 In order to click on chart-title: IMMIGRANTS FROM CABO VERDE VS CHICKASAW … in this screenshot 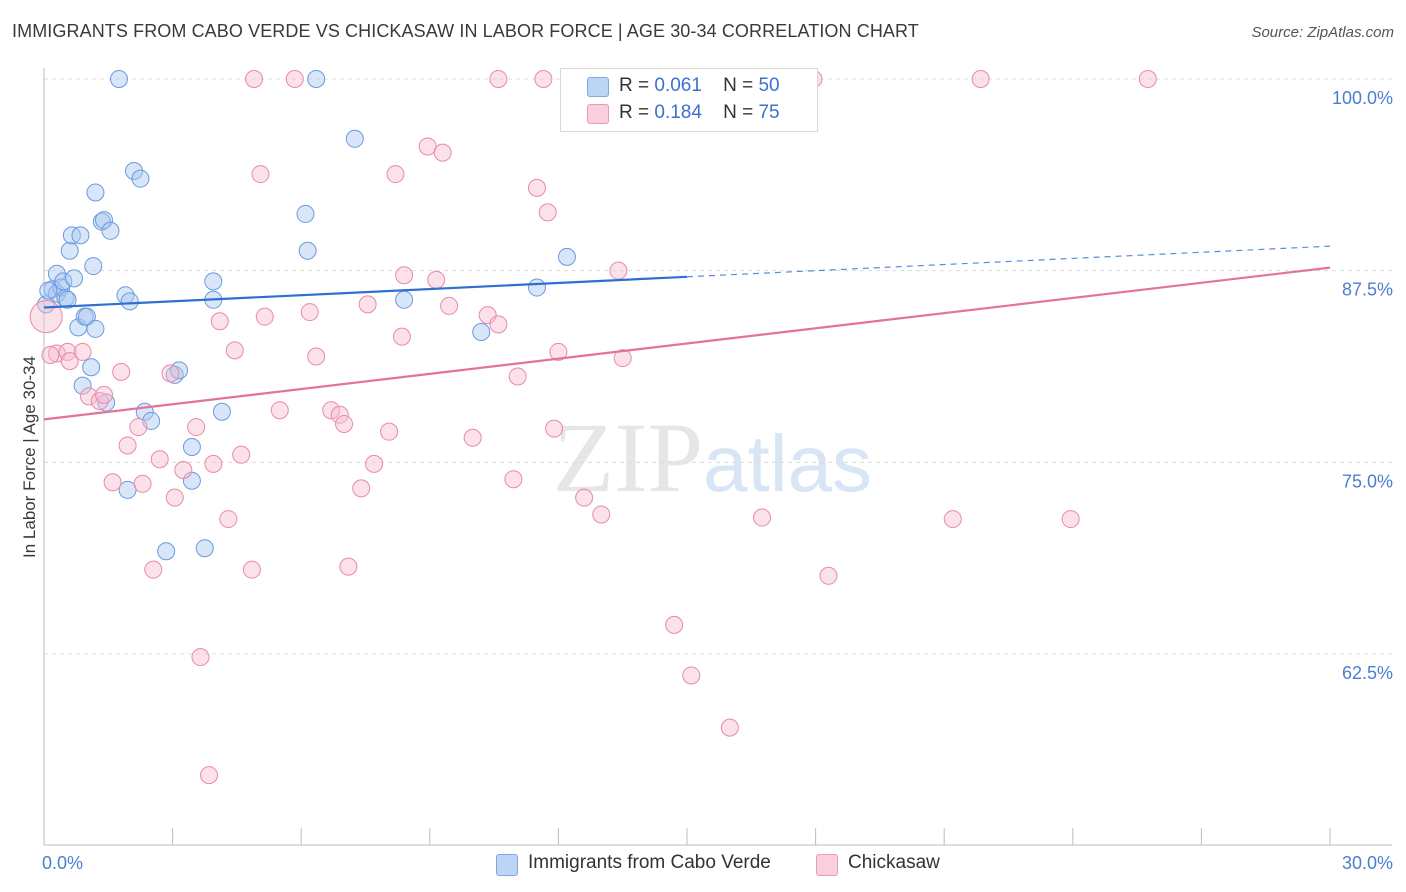, I will do `click(465, 31)`.